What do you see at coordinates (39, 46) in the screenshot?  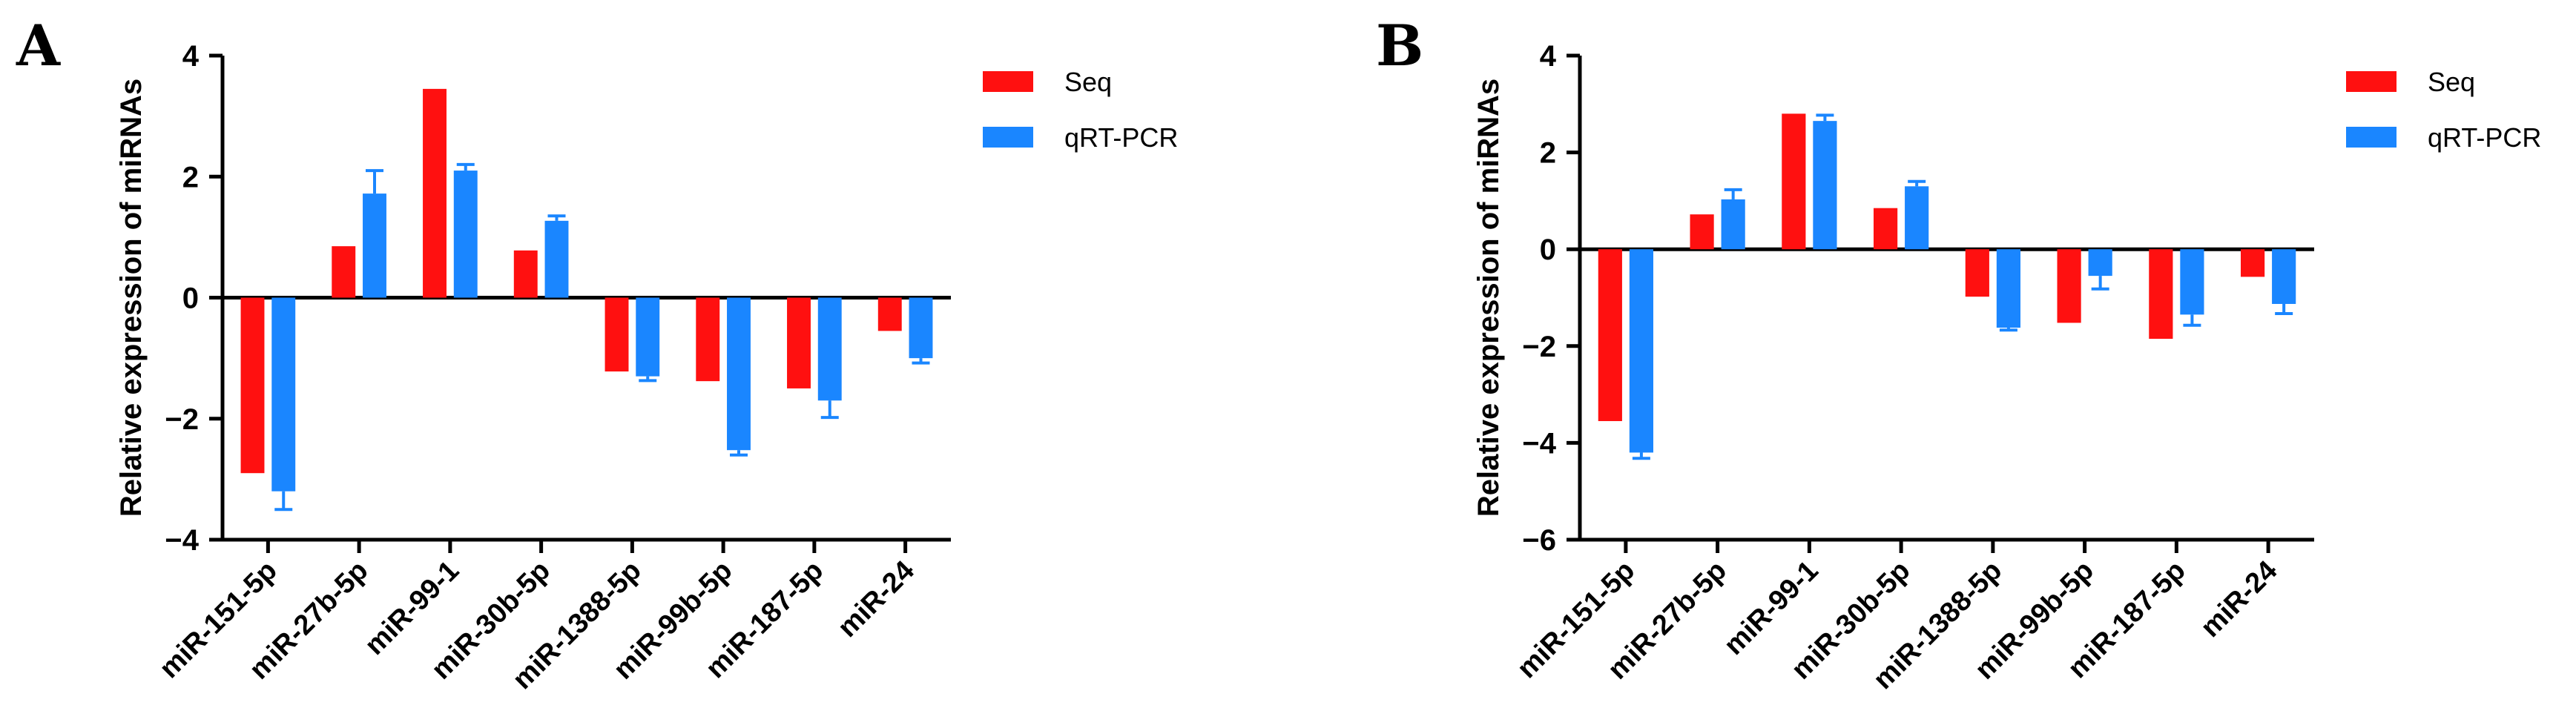 I see `panel-letter: A` at bounding box center [39, 46].